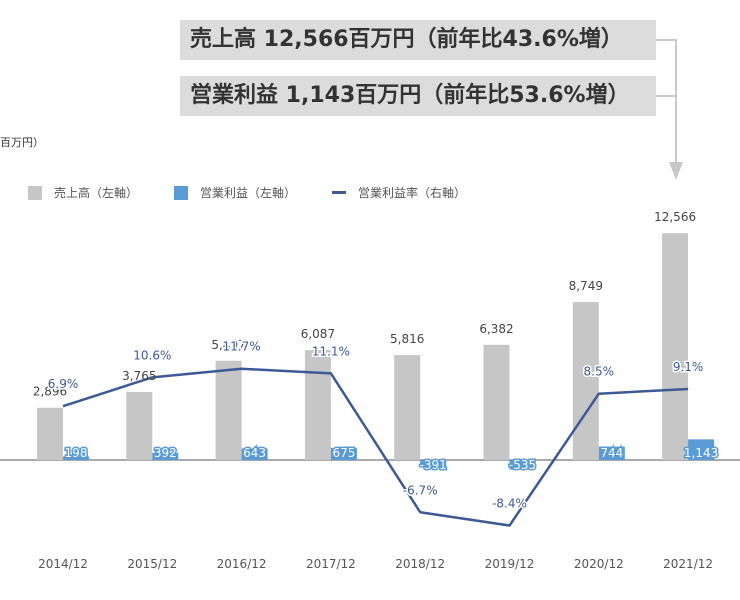 This screenshot has width=740, height=600. What do you see at coordinates (331, 564) in the screenshot?
I see `x-axis-tick-label: 2017/12` at bounding box center [331, 564].